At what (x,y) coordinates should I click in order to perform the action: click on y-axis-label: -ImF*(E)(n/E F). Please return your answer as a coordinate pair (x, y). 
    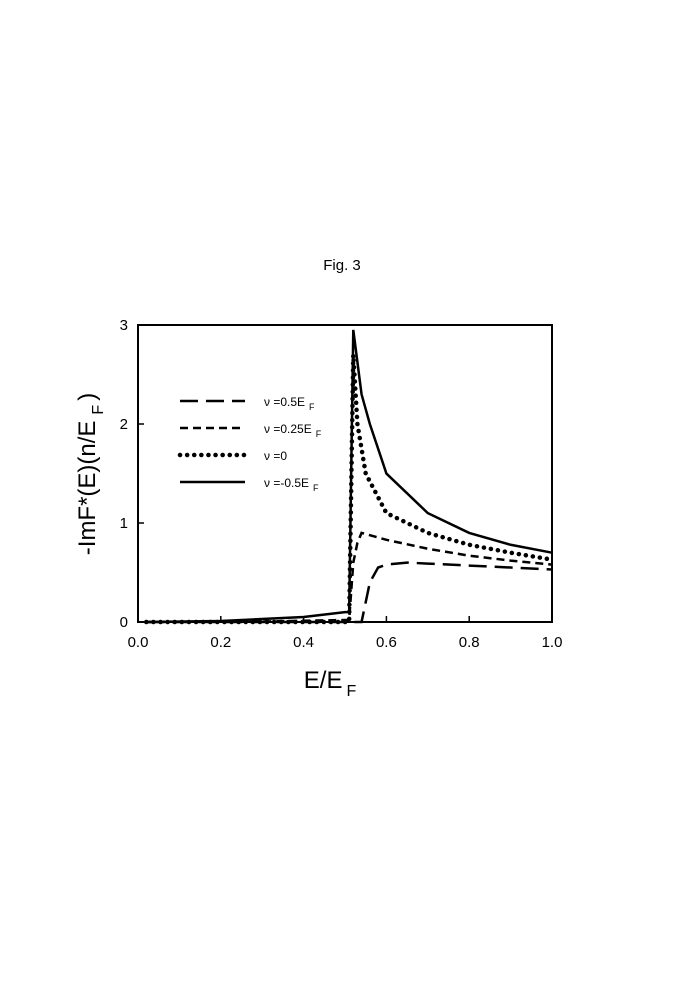
    Looking at the image, I should click on (90, 474).